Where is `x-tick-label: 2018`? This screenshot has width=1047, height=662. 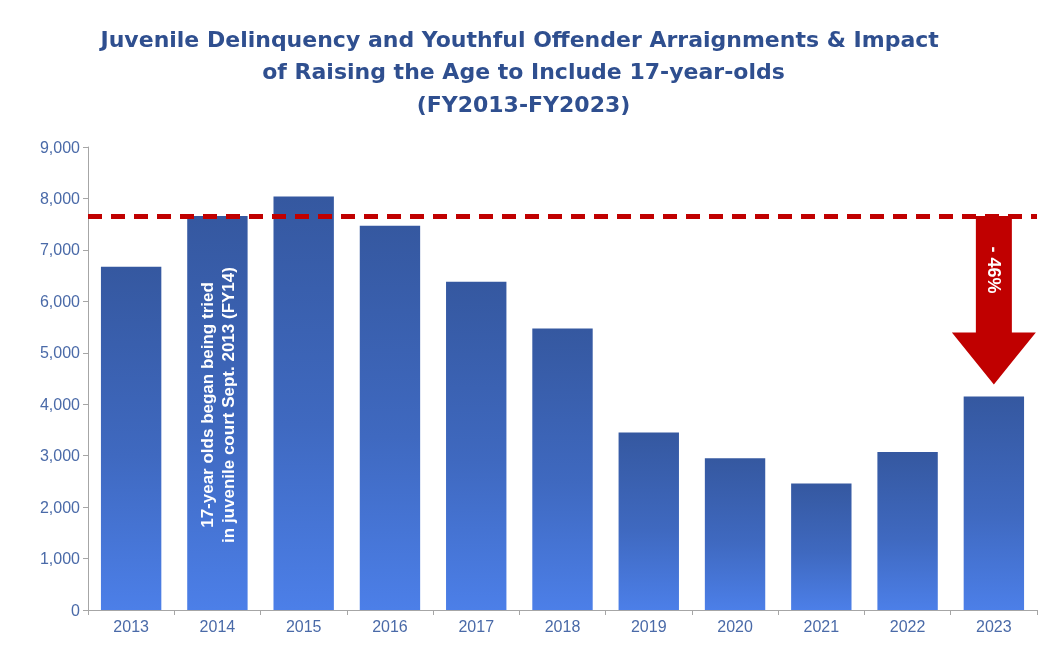 x-tick-label: 2018 is located at coordinates (562, 626).